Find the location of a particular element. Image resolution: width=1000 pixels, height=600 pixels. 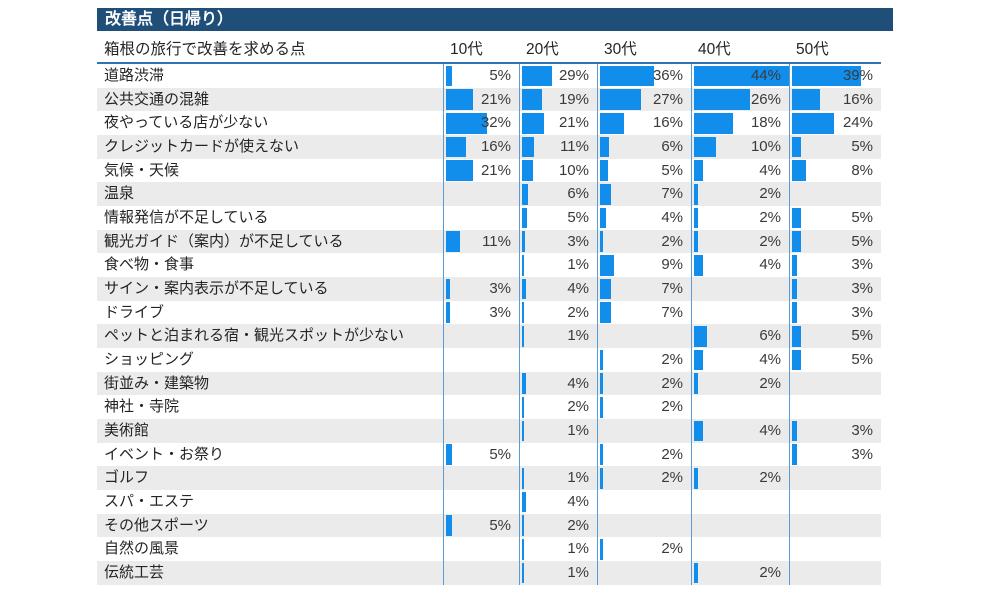

row-label: 観光ガイド（案内）が不足している is located at coordinates (224, 241).